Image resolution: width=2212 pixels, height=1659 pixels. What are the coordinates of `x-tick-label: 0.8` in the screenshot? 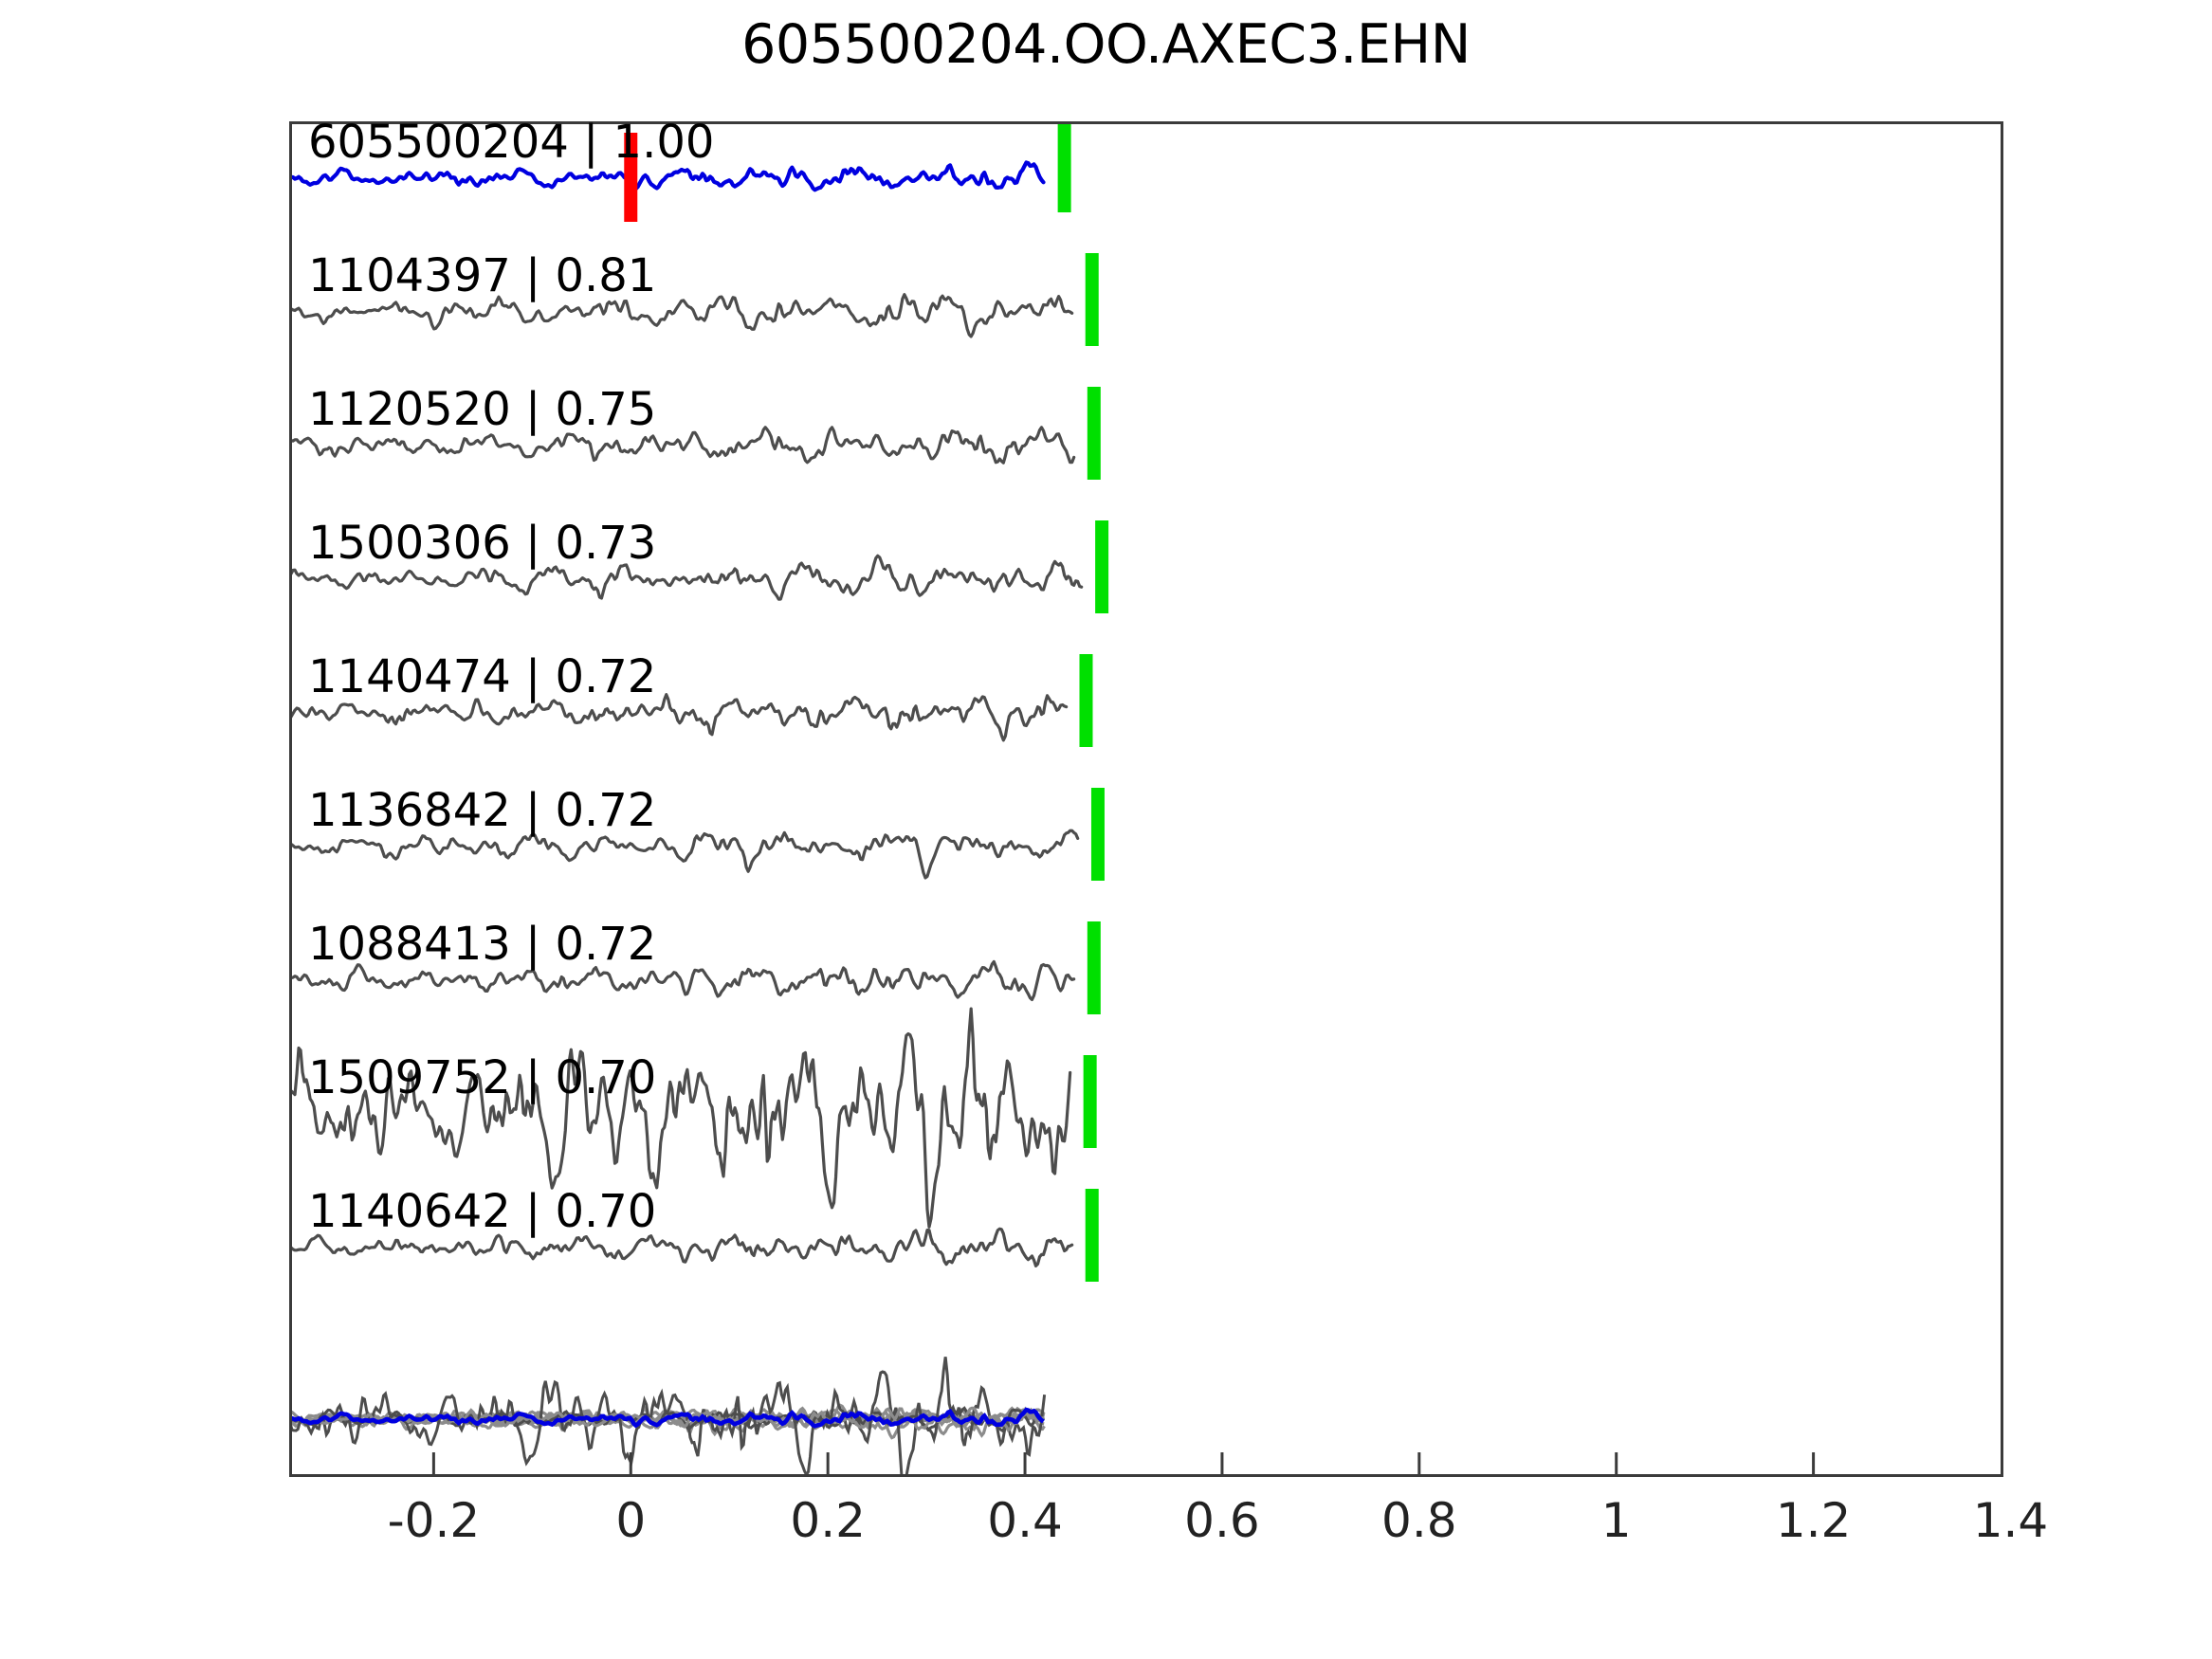 It's located at (1419, 1520).